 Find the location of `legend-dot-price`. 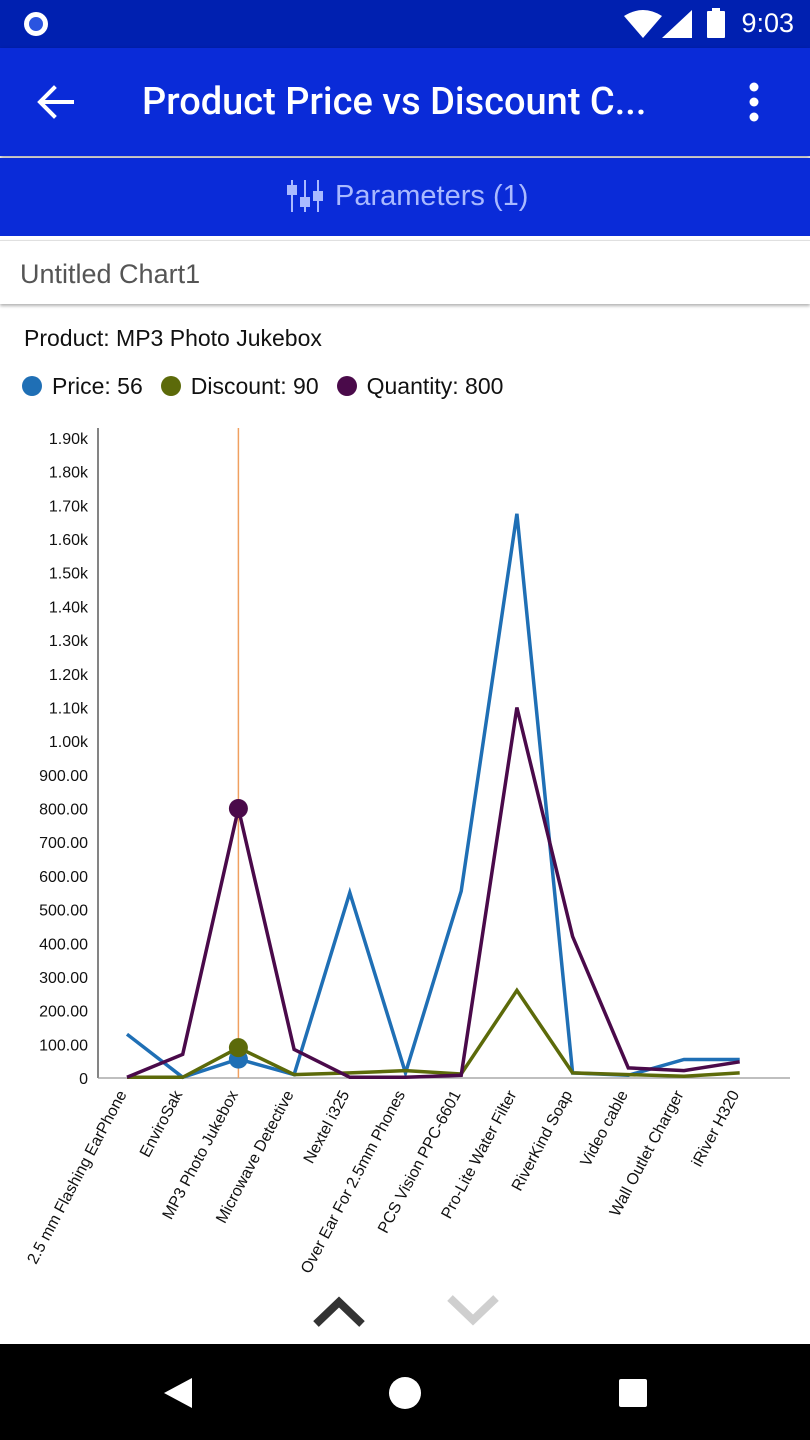

legend-dot-price is located at coordinates (32, 386).